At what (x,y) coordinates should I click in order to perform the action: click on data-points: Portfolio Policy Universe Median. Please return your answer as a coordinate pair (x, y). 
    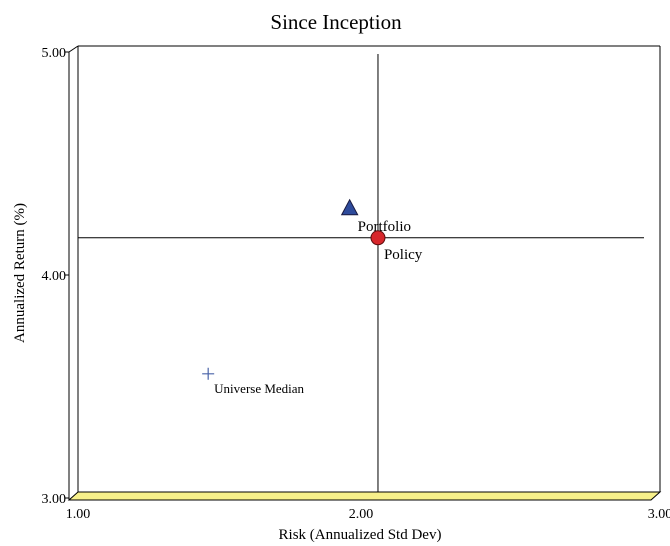
    Looking at the image, I should click on (312, 297).